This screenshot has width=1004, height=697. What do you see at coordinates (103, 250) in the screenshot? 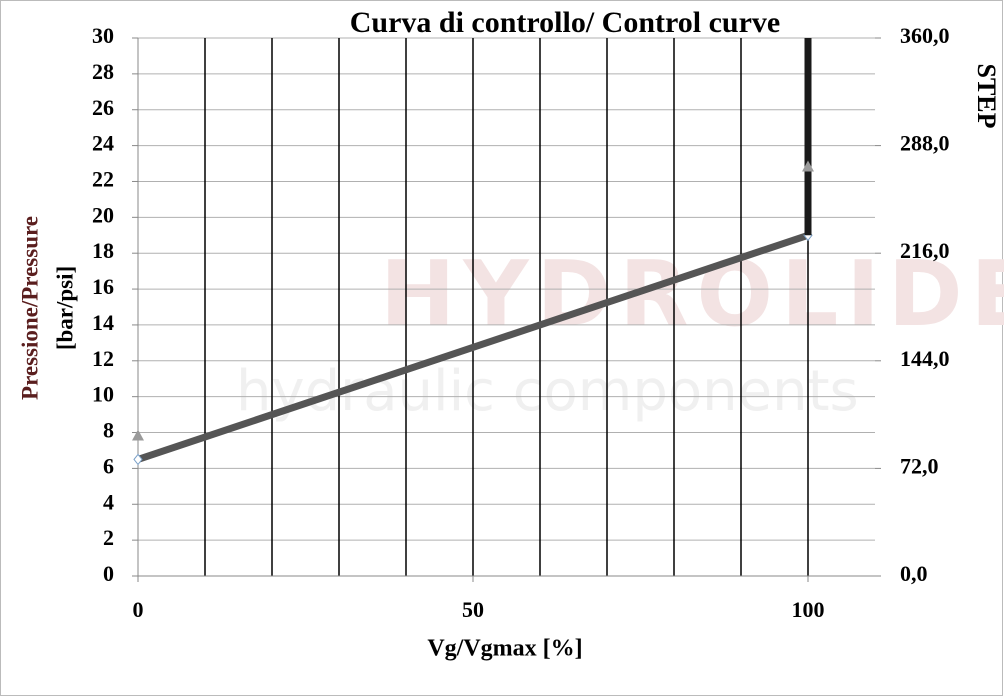
I see `y-tick-label: 18` at bounding box center [103, 250].